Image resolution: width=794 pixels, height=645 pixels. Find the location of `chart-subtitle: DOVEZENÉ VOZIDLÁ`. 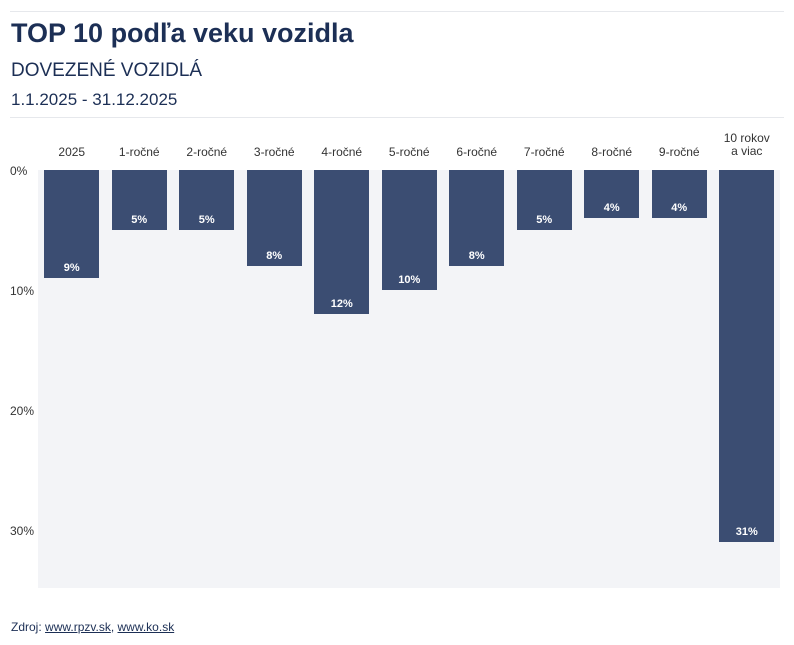

chart-subtitle: DOVEZENÉ VOZIDLÁ is located at coordinates (107, 70).